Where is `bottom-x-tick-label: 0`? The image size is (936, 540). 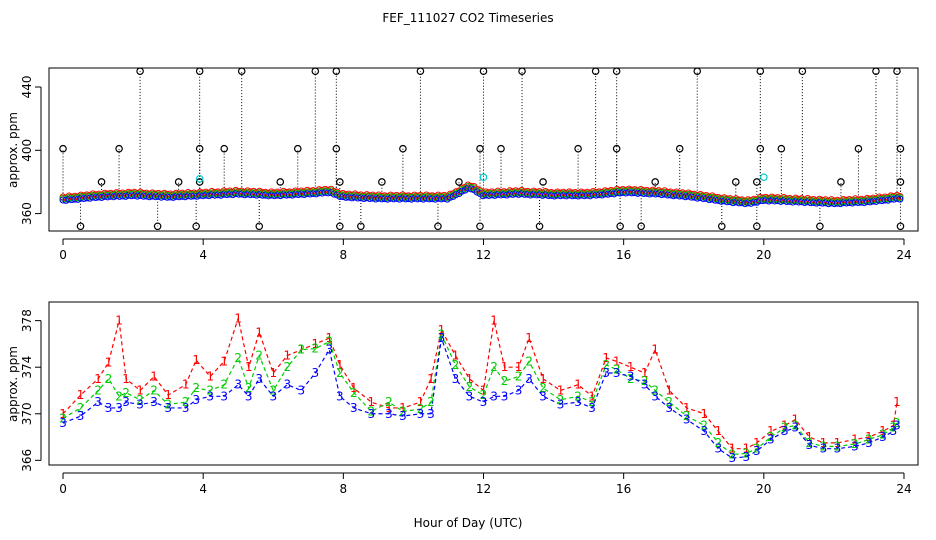 bottom-x-tick-label: 0 is located at coordinates (63, 489).